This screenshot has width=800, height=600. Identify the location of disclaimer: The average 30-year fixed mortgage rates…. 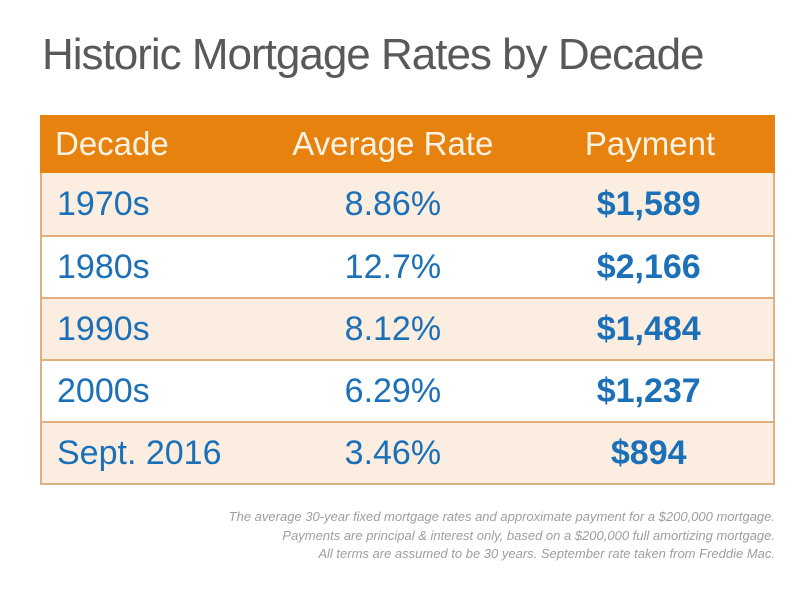
(407, 536).